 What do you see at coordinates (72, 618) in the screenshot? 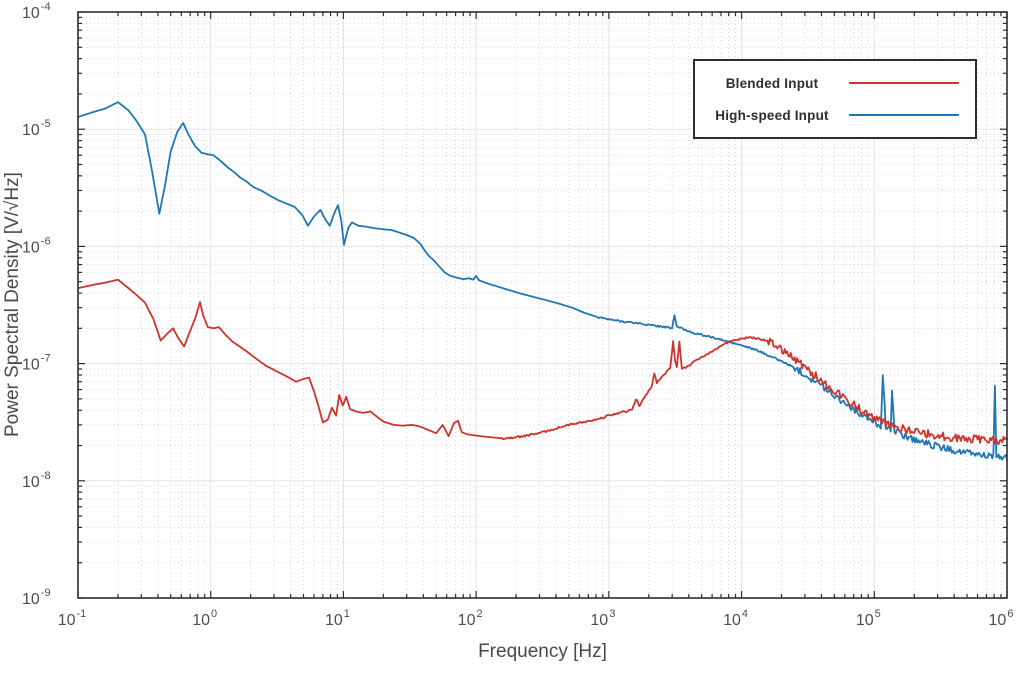
I see `x-tick-label: 10⁻¹` at bounding box center [72, 618].